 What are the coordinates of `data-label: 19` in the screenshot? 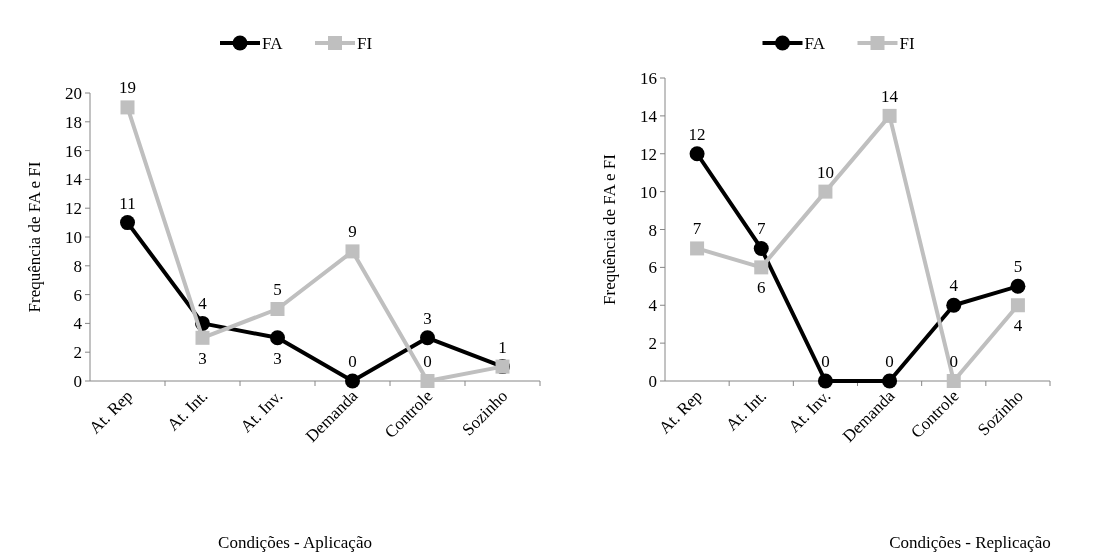 It's located at (127, 88).